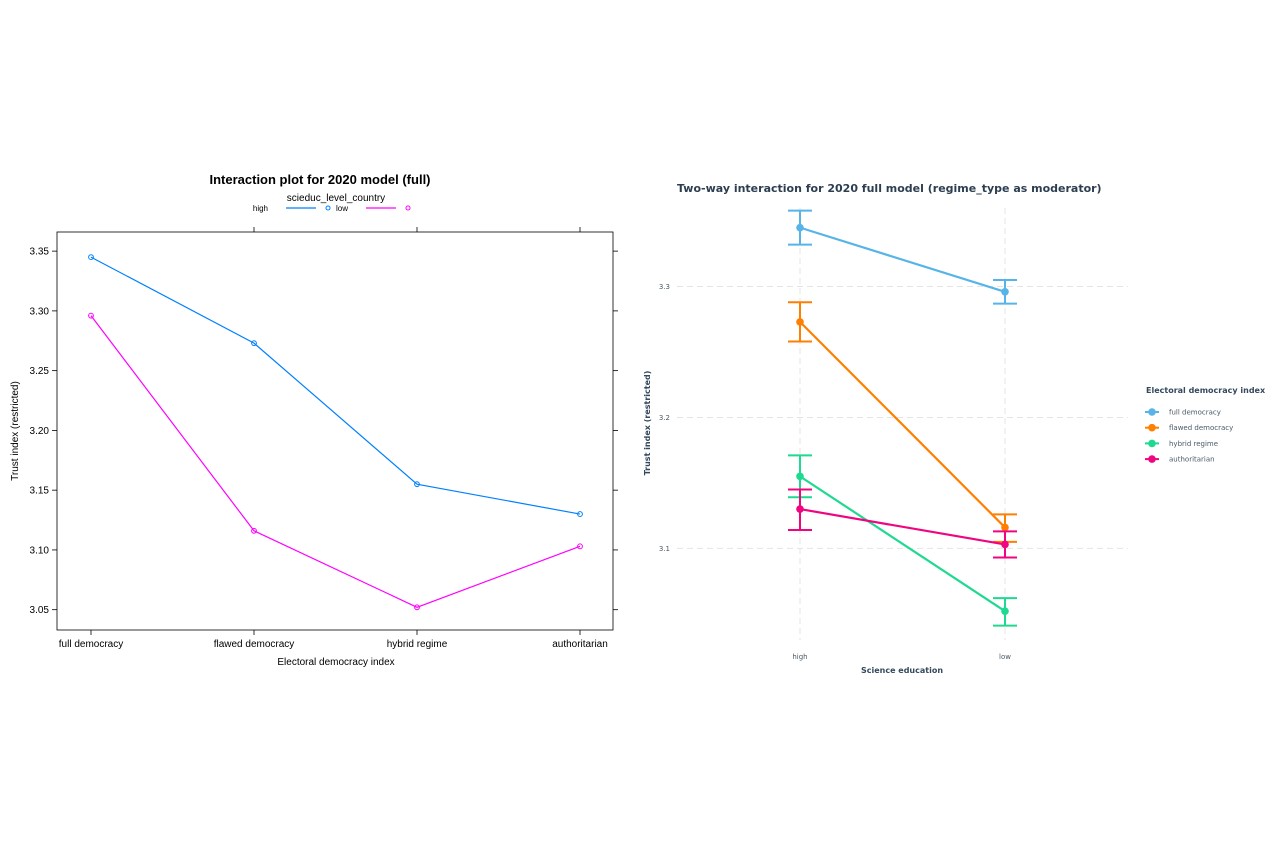  Describe the element at coordinates (1195, 413) in the screenshot. I see `right-legend-label-full-democracy: full democracy` at that location.